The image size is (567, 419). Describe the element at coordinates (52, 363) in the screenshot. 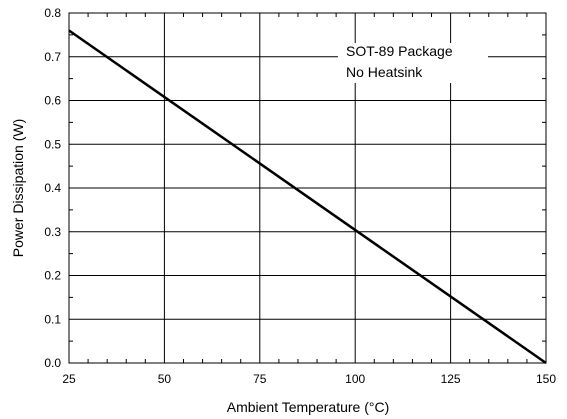

I see `y-tick-label: 0.0` at that location.